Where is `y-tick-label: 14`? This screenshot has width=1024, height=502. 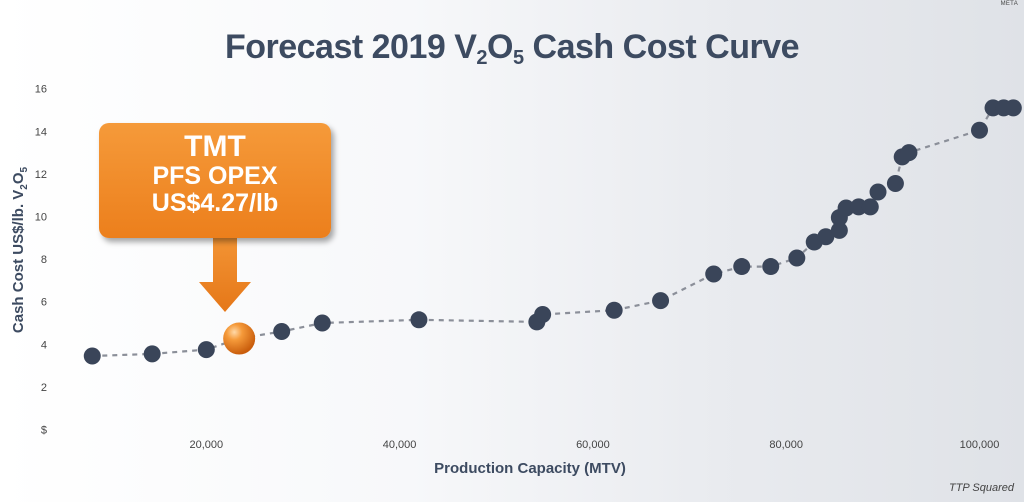
y-tick-label: 14 is located at coordinates (41, 132).